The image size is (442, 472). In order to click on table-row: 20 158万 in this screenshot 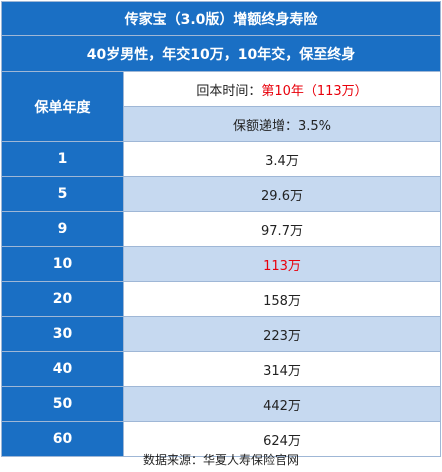, I will do `click(221, 299)`.